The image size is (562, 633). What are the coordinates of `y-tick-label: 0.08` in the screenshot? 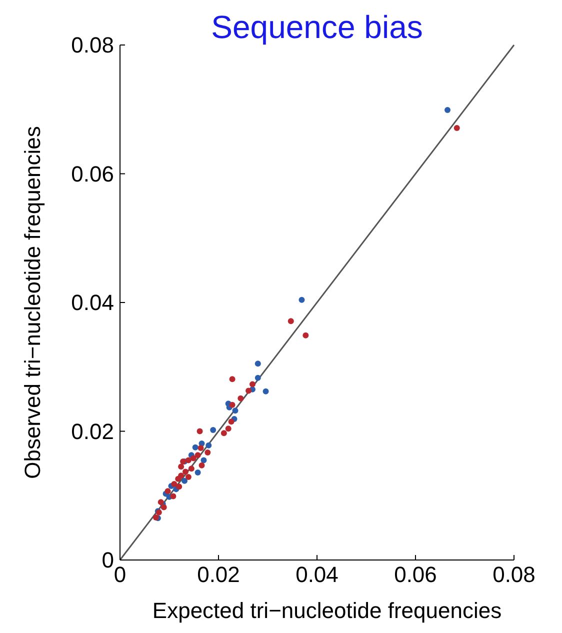 It's located at (92, 45).